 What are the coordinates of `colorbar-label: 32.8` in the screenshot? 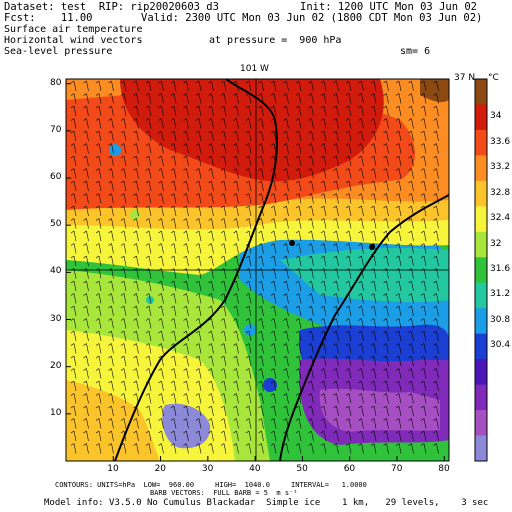 It's located at (500, 192).